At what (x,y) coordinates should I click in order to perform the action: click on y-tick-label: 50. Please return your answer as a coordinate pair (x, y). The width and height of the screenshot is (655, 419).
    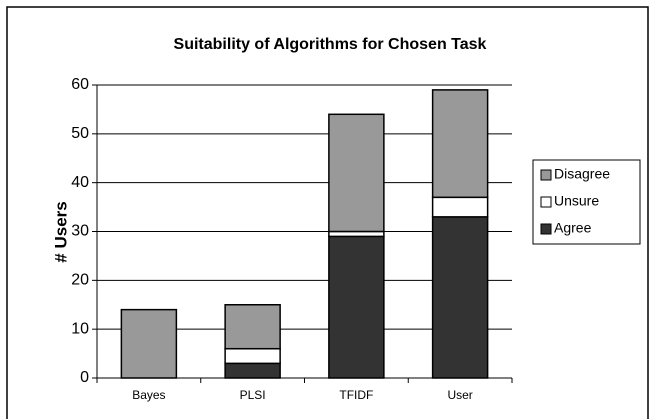
    Looking at the image, I should click on (80, 133).